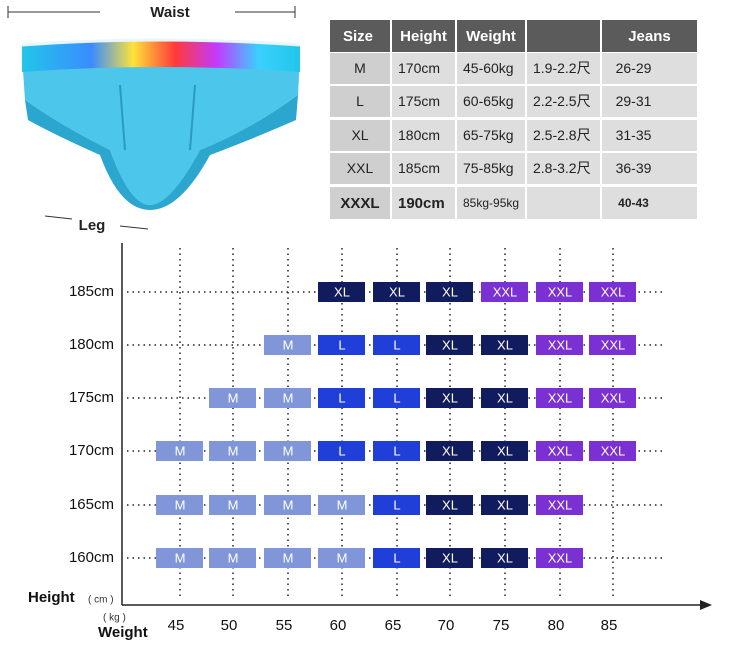  Describe the element at coordinates (423, 36) in the screenshot. I see `header-text: Height` at that location.